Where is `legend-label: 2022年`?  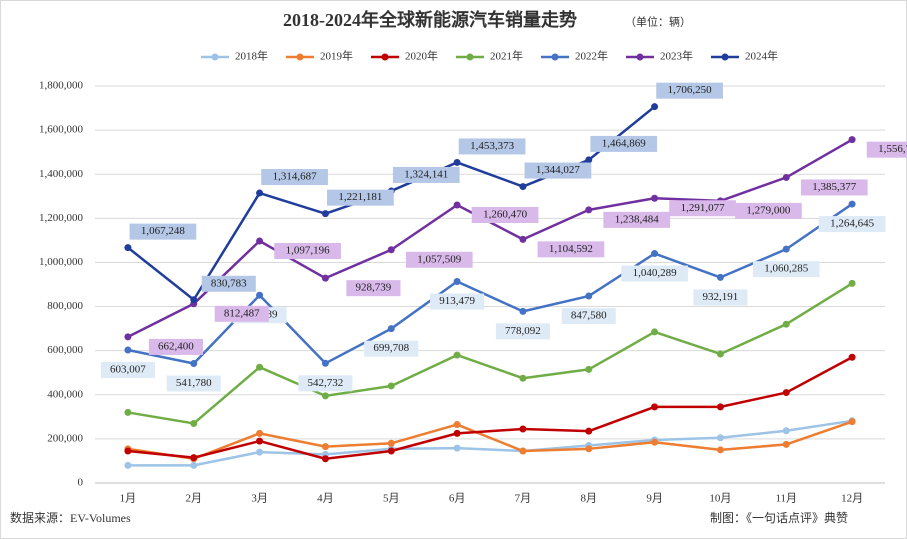 legend-label: 2022年 is located at coordinates (591, 56).